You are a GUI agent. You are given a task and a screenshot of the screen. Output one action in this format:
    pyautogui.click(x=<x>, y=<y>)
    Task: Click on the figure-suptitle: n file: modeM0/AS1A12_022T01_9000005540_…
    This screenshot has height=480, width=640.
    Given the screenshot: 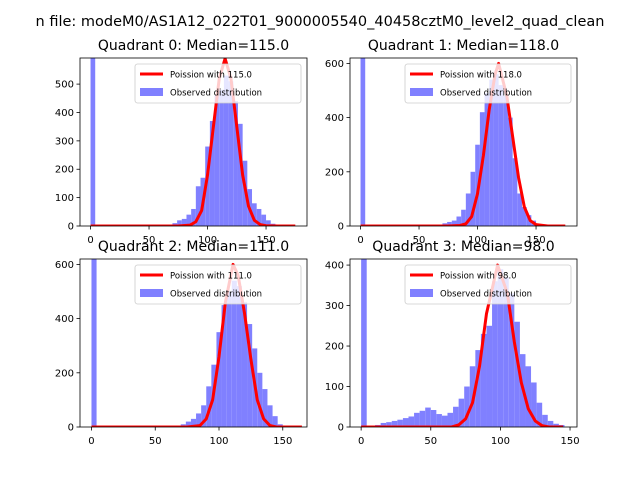 What is the action you would take?
    pyautogui.click(x=320, y=22)
    